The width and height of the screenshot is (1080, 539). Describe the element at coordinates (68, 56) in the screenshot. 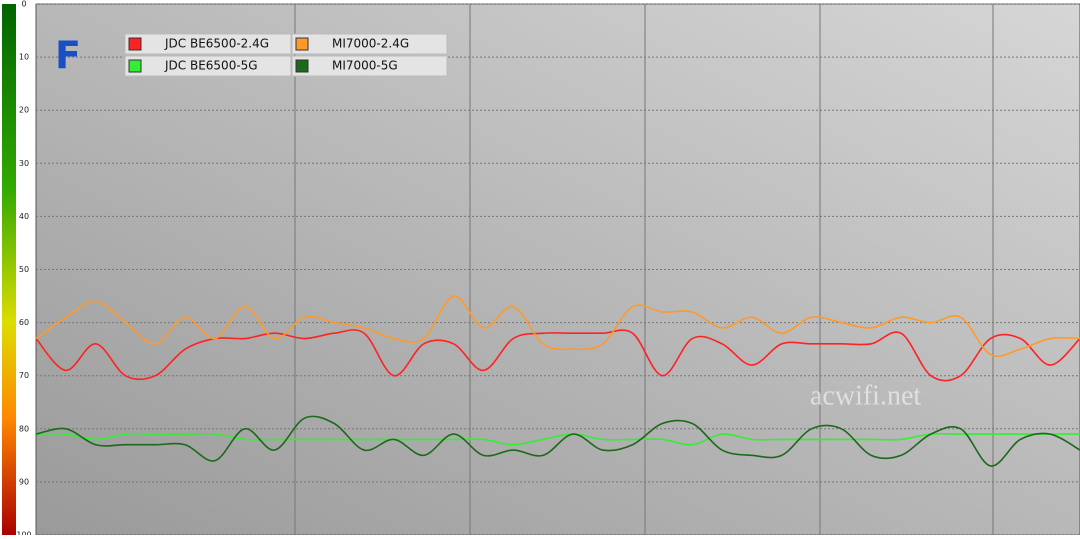

I see `chart-title: F` at that location.